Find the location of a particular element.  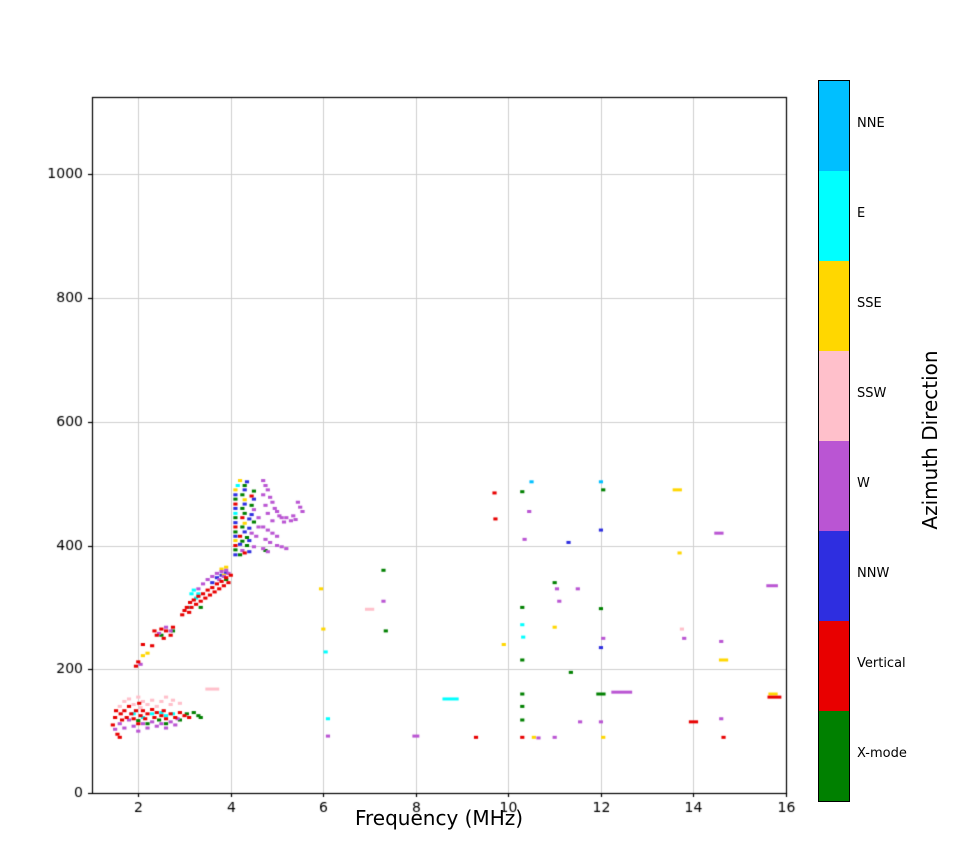

colorbar is located at coordinates (834, 441).